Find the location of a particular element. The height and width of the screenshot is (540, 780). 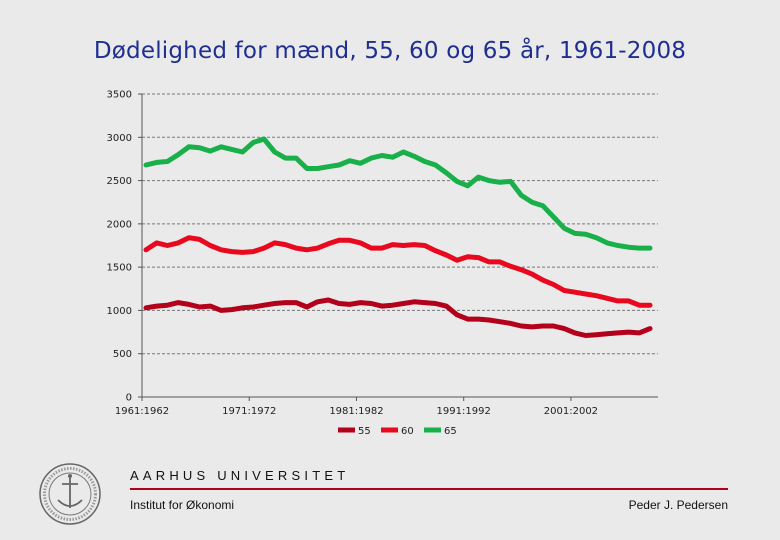

x-tick-label-3: 1991:1992 is located at coordinates (464, 411).